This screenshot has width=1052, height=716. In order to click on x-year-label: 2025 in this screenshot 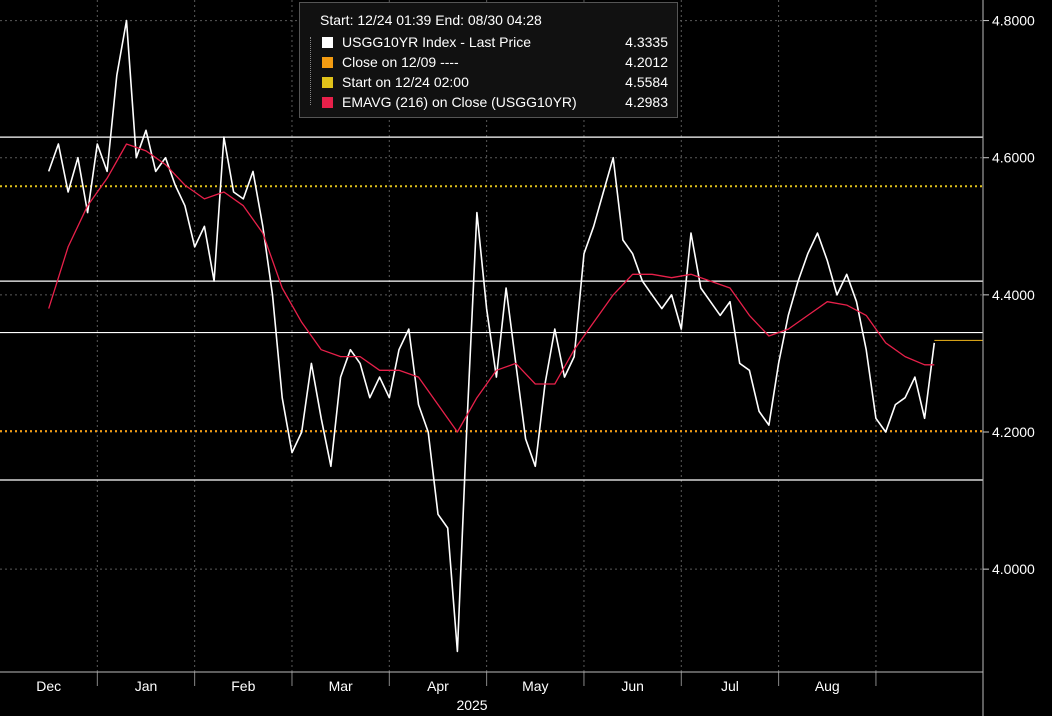, I will do `click(471, 705)`.